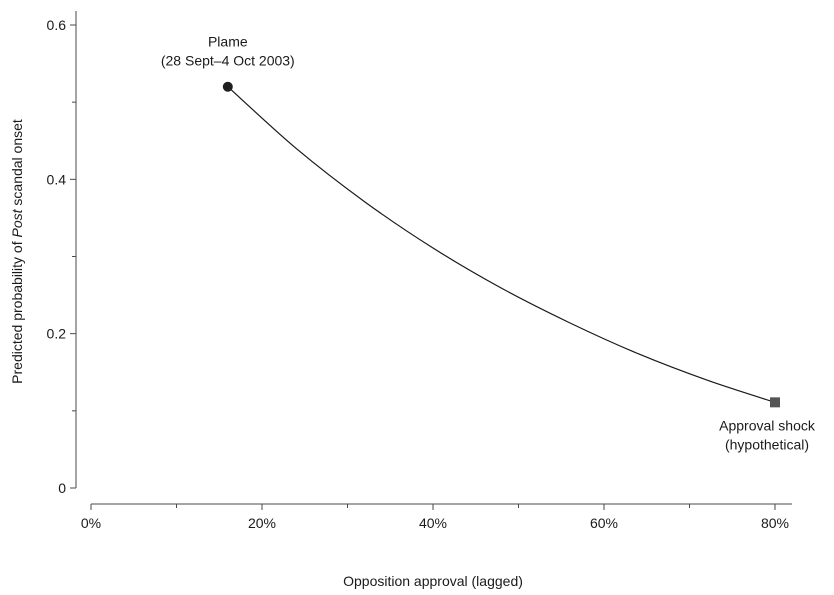 Image resolution: width=834 pixels, height=595 pixels. Describe the element at coordinates (57, 25) in the screenshot. I see `y-tick-label: 0.6` at that location.